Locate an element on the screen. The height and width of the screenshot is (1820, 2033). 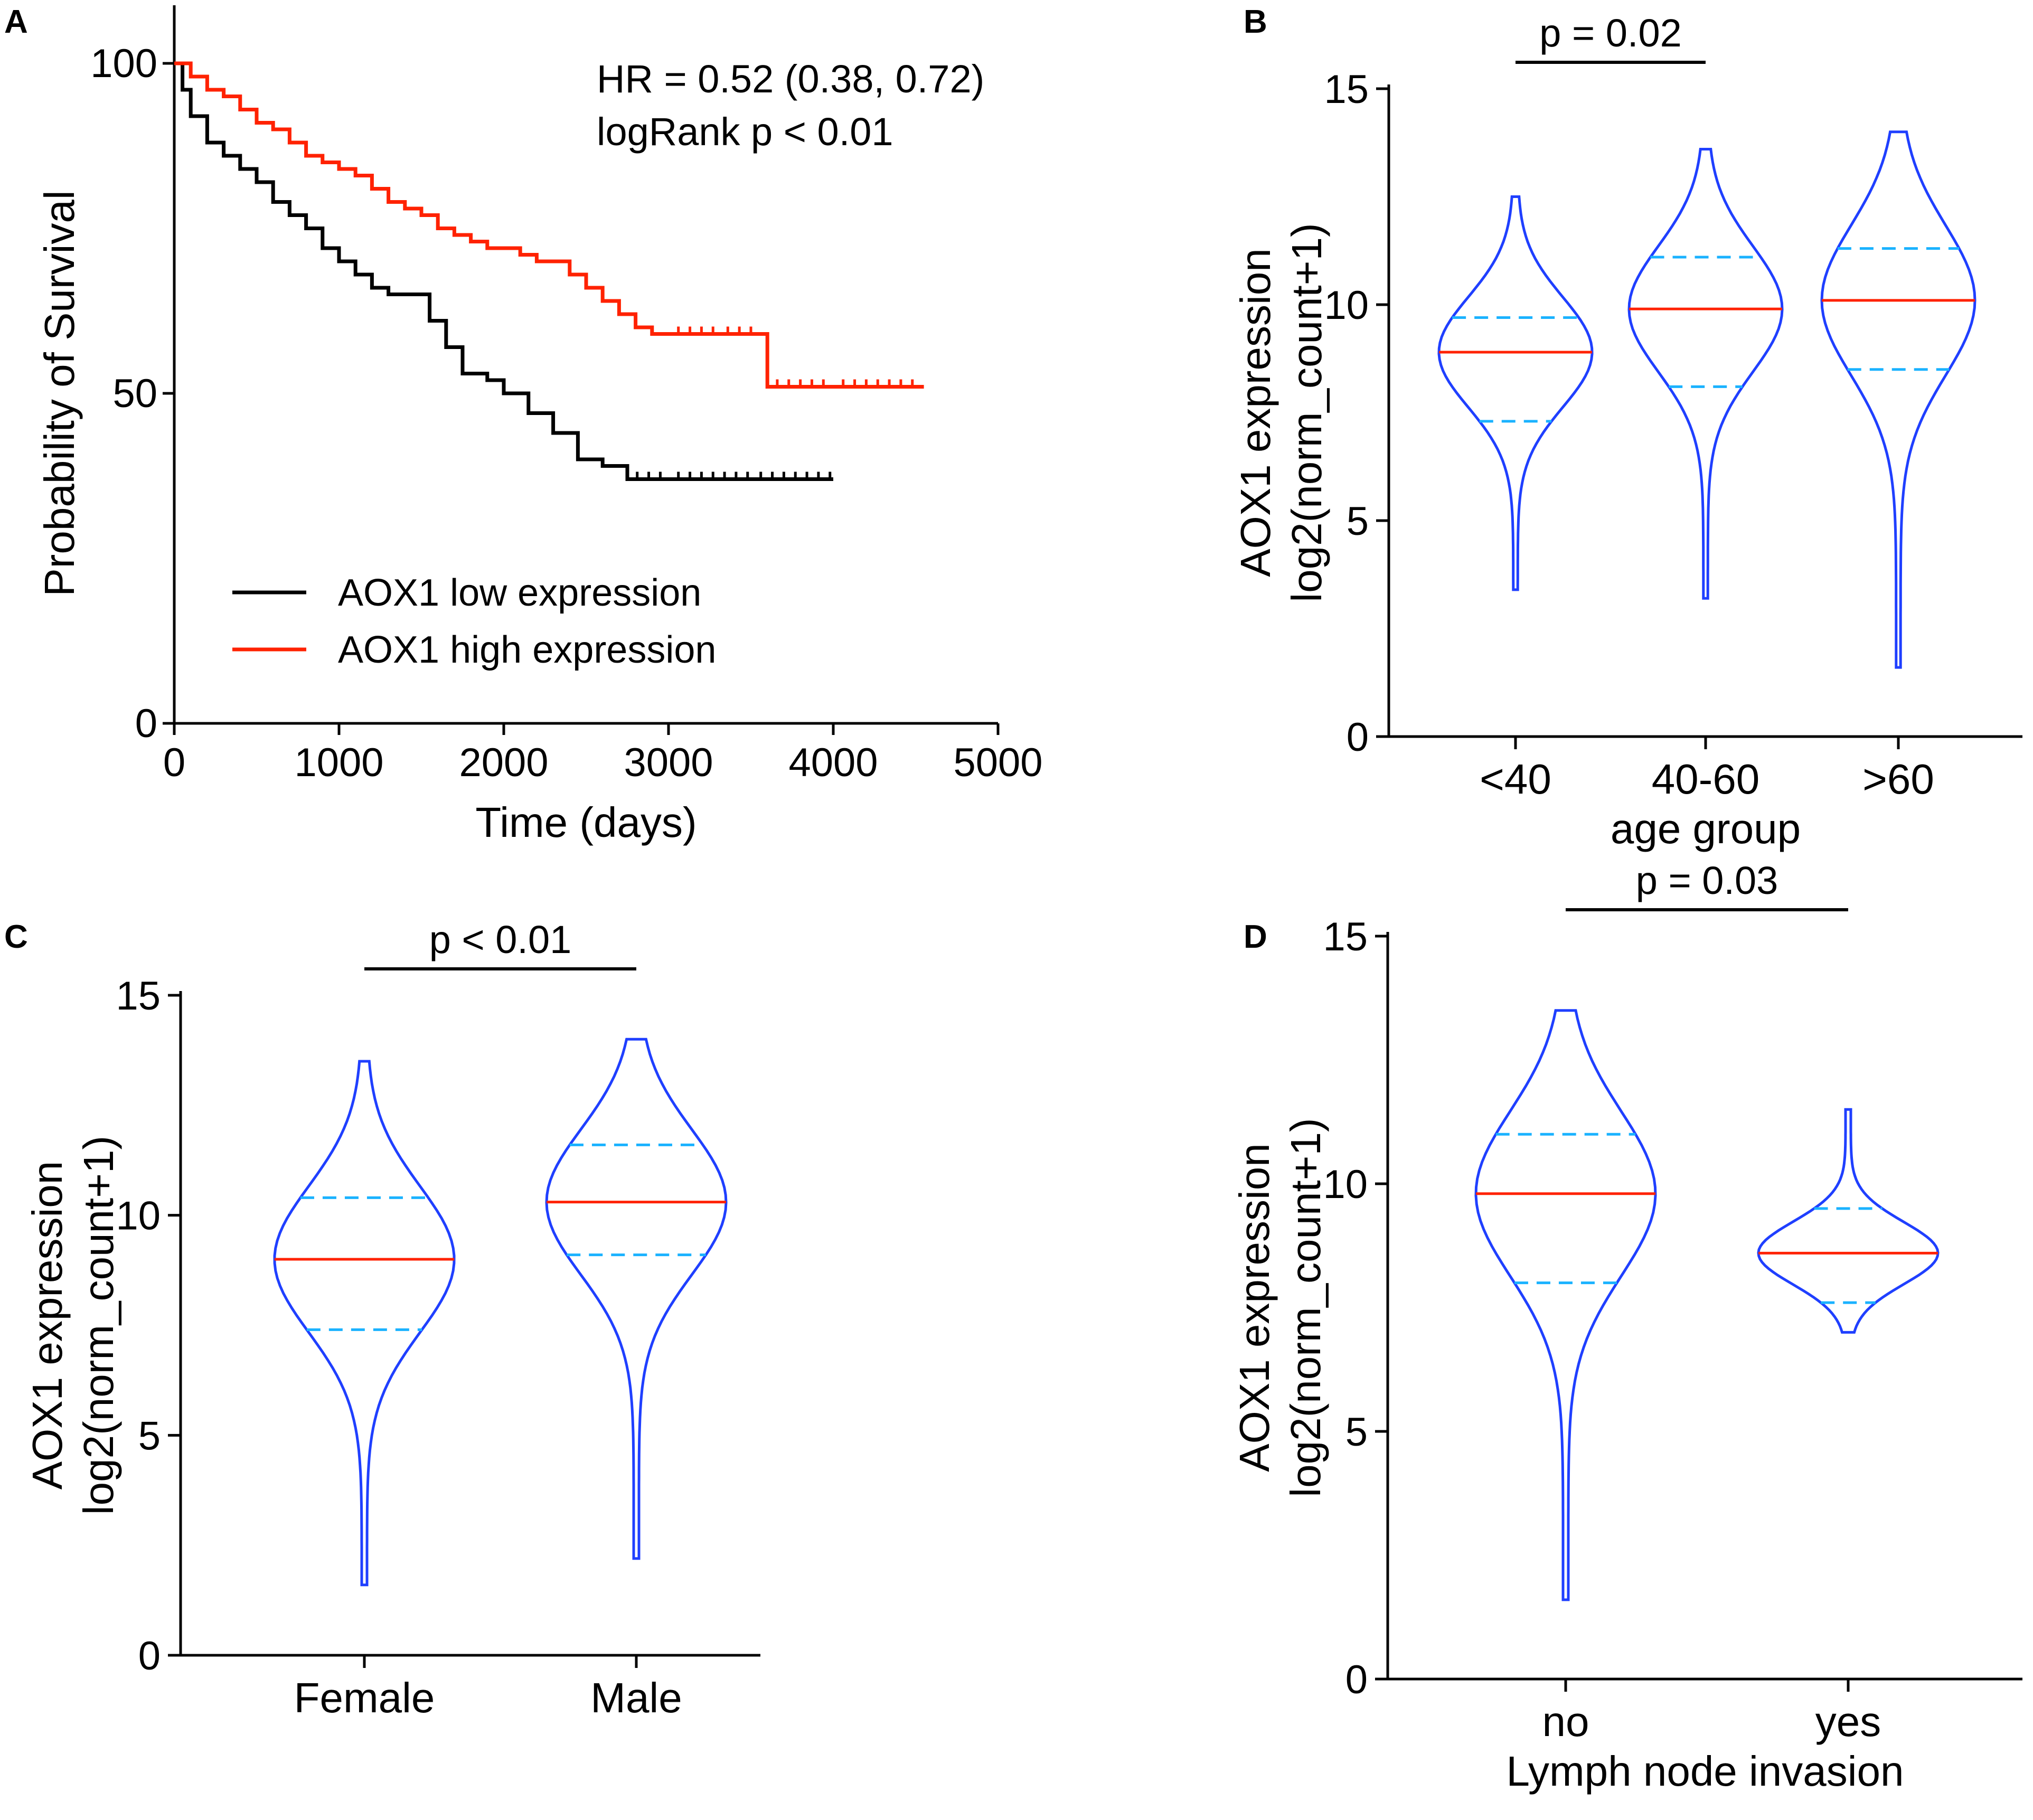
p-value-label: p = 0.03 is located at coordinates (1707, 880).